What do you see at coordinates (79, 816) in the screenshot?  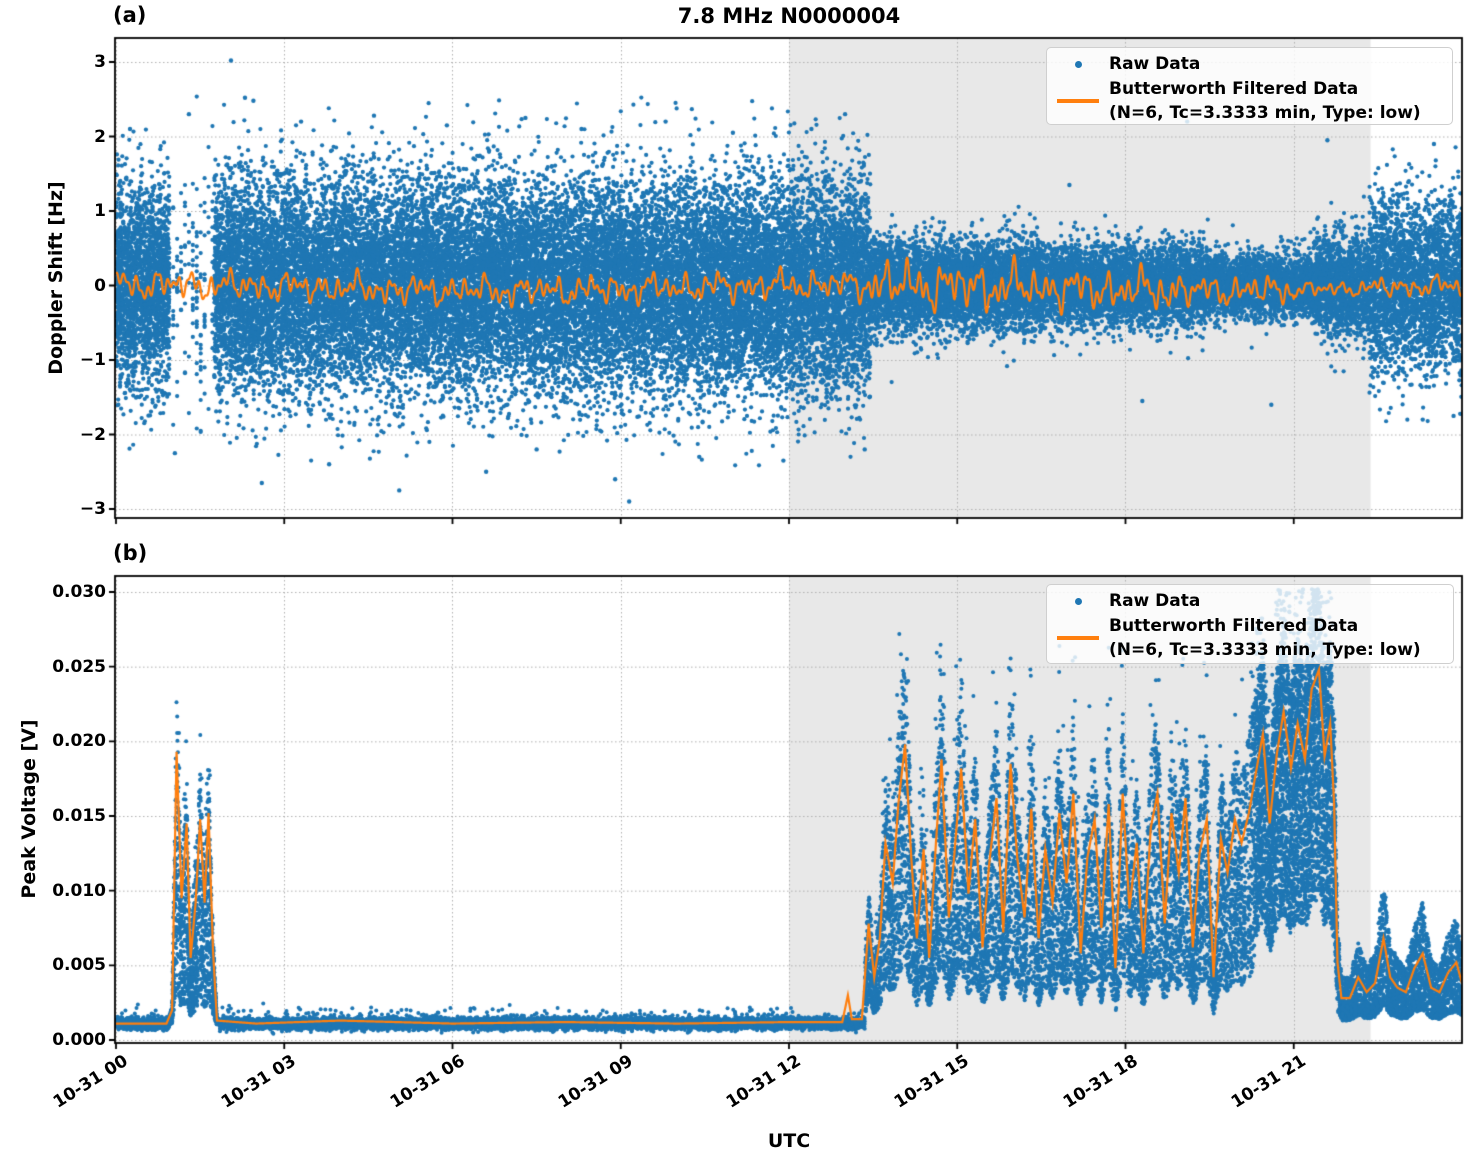 I see `y-tick-label: 0.015` at bounding box center [79, 816].